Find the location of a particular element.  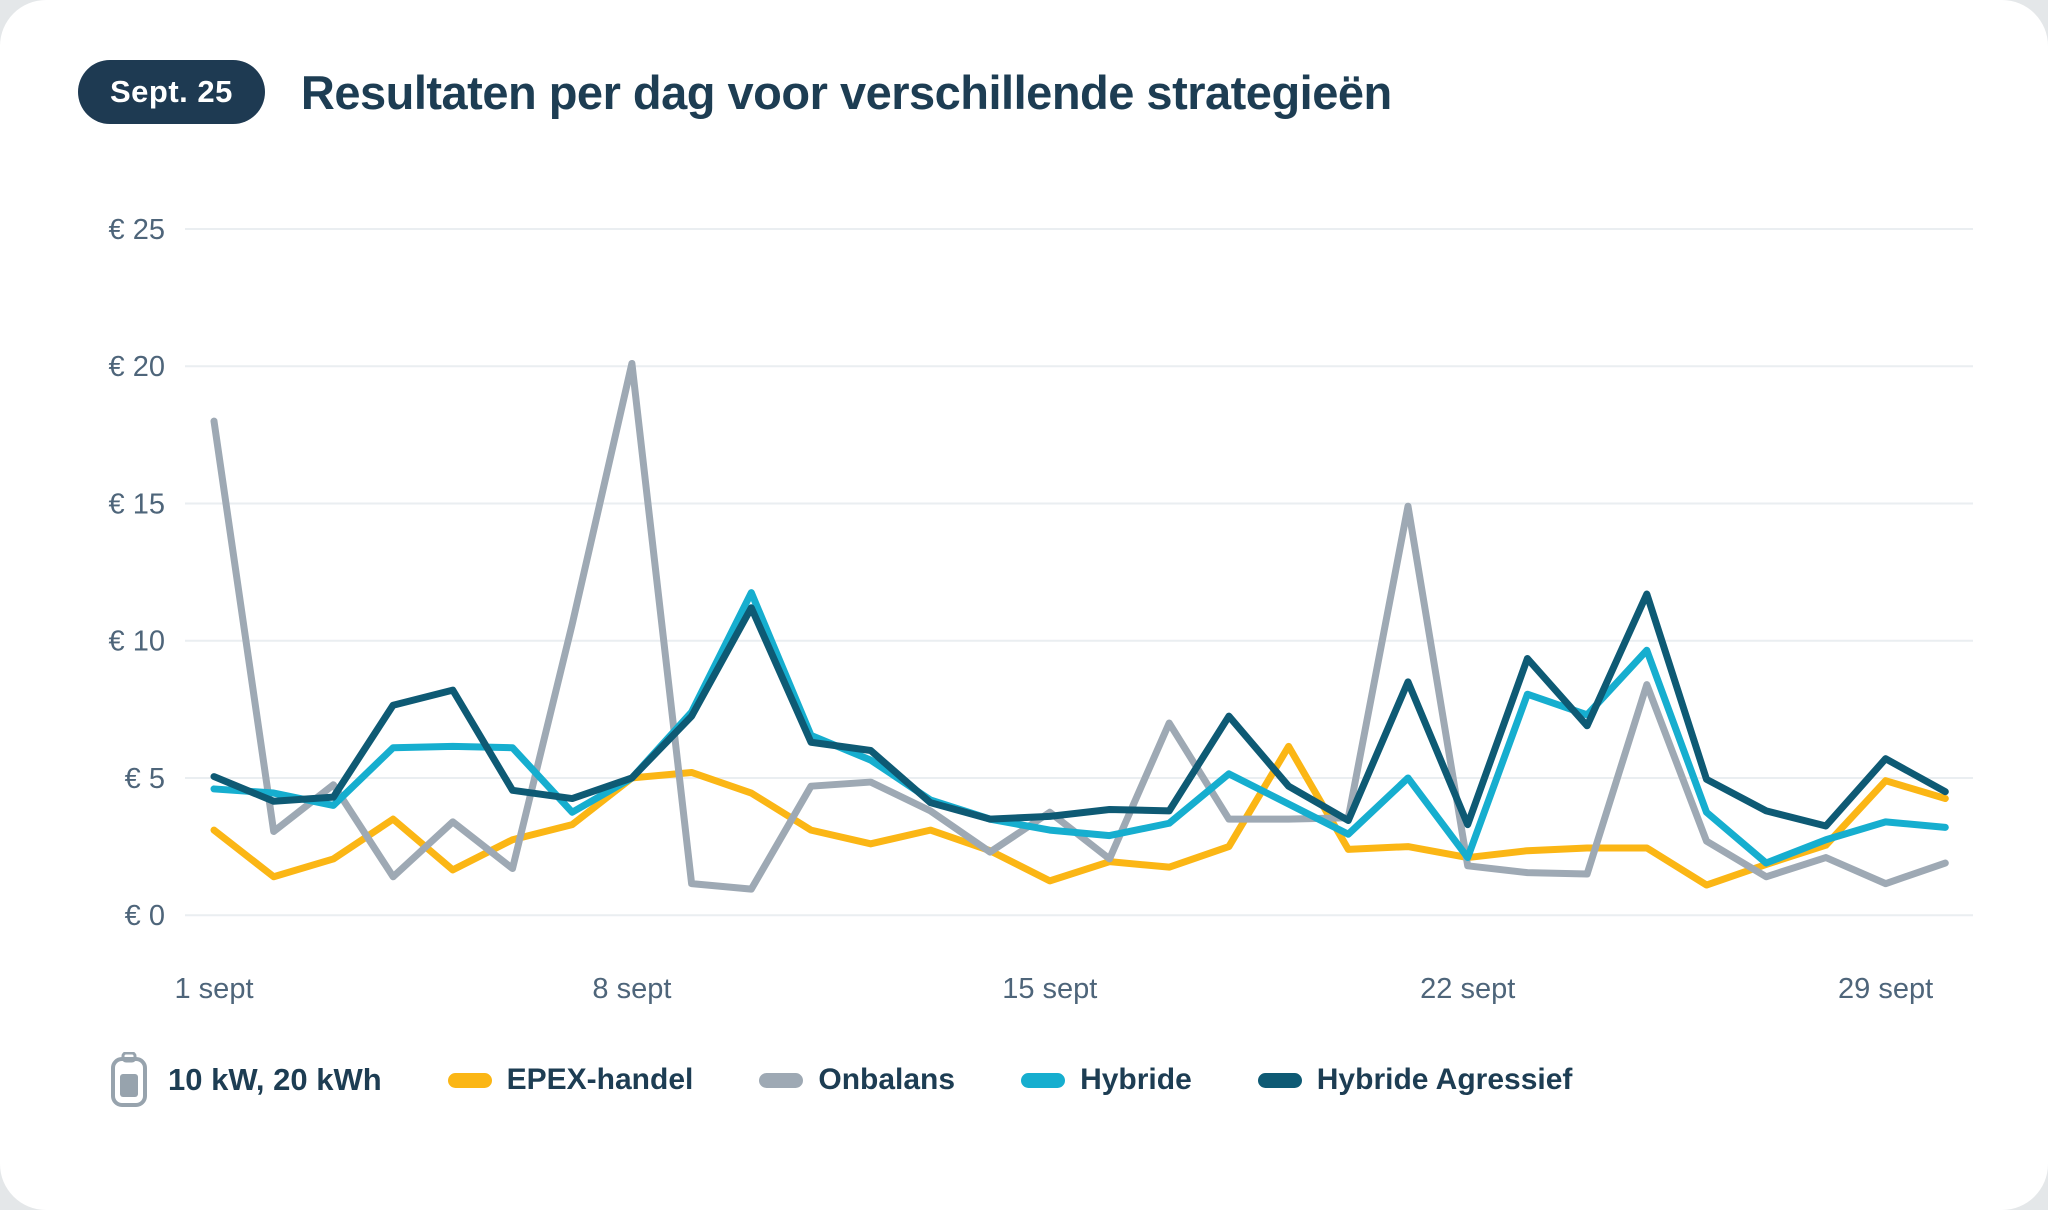

y-axis-tick-label: € 15 is located at coordinates (137, 504).